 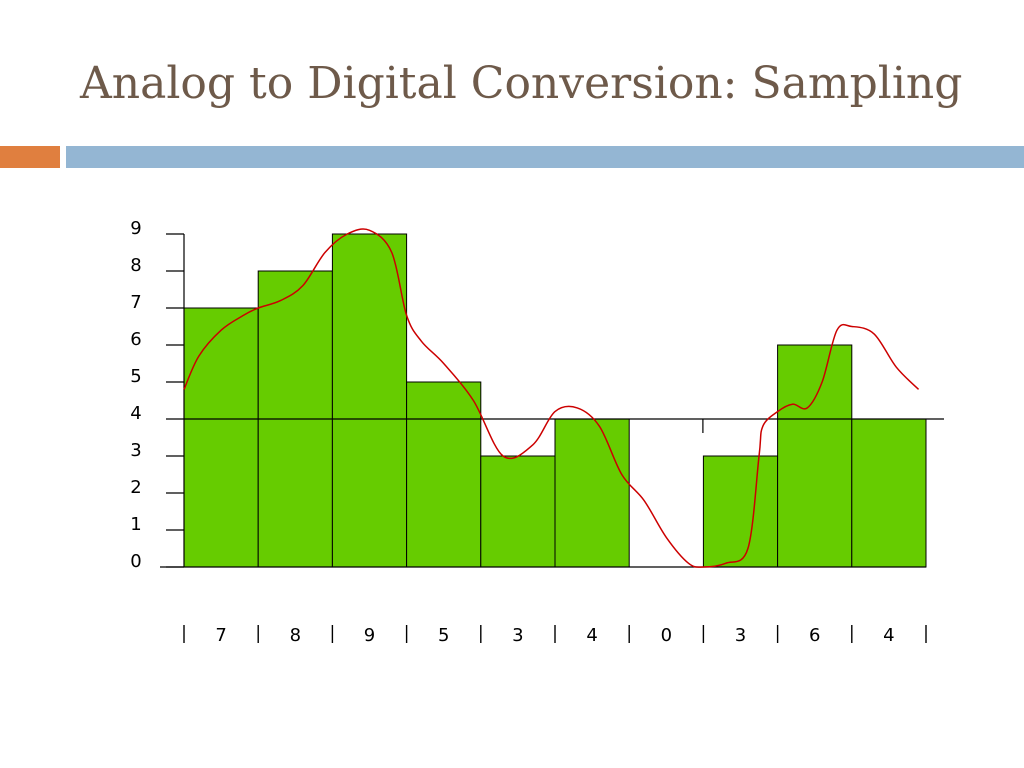 What do you see at coordinates (30, 157) in the screenshot?
I see `accent-bar` at bounding box center [30, 157].